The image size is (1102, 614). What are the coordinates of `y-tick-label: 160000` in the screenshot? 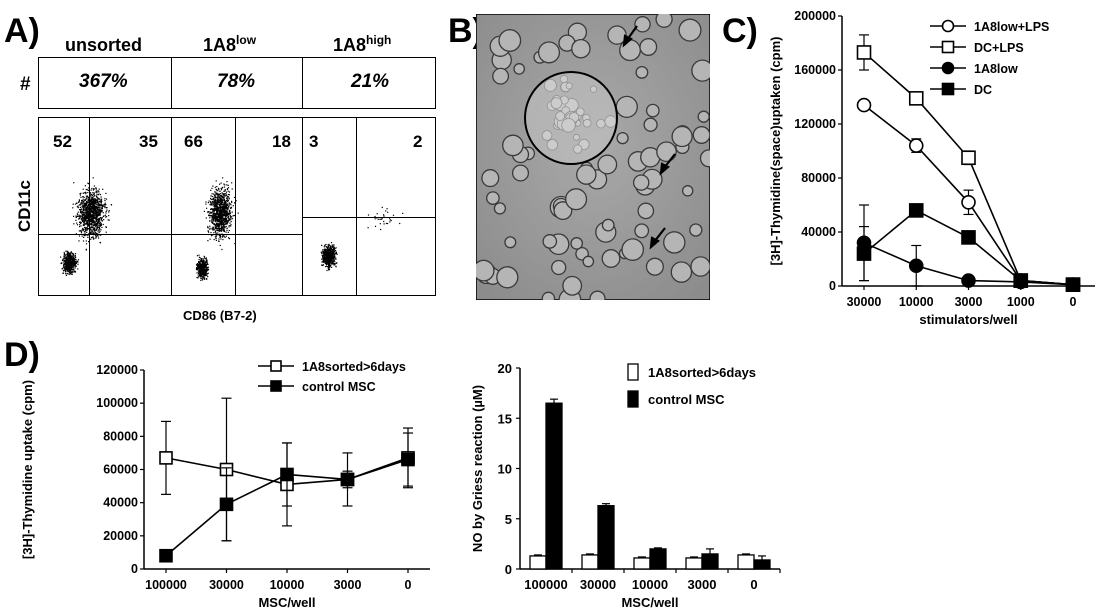 It's located at (815, 70).